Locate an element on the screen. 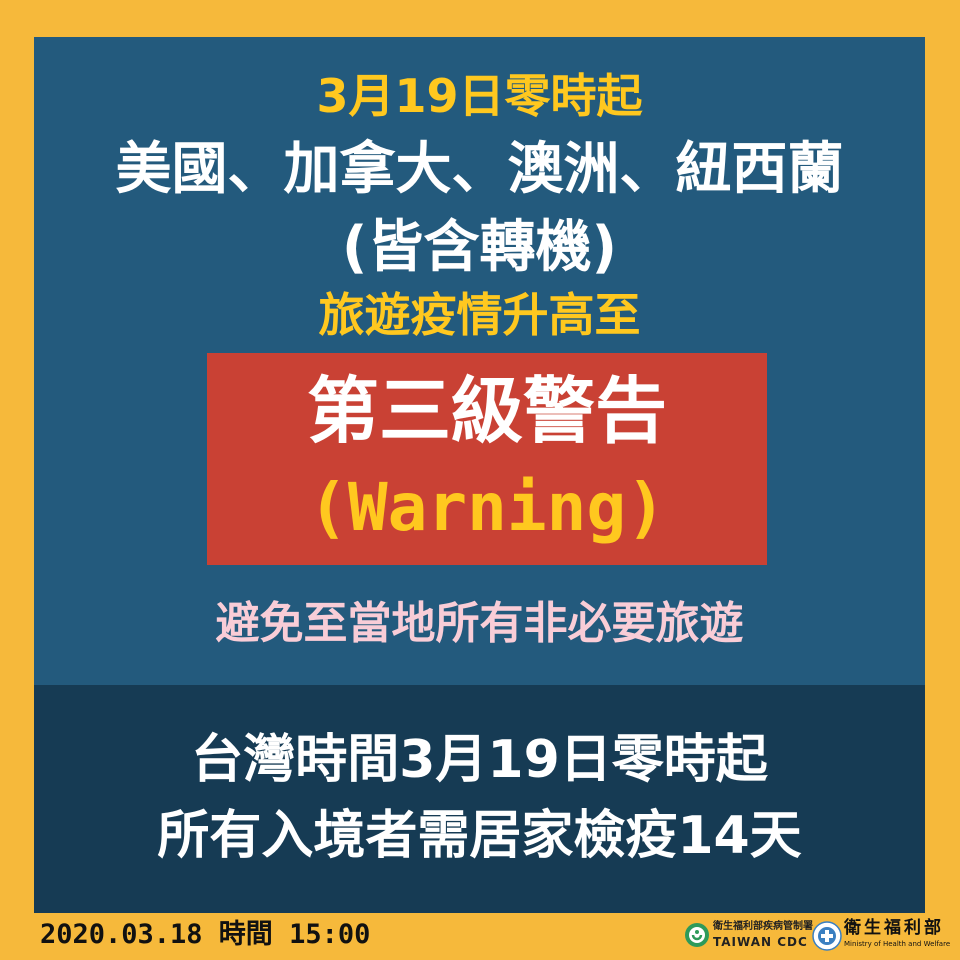 The height and width of the screenshot is (960, 960). transit-note: (皆含轉機) is located at coordinates (479, 247).